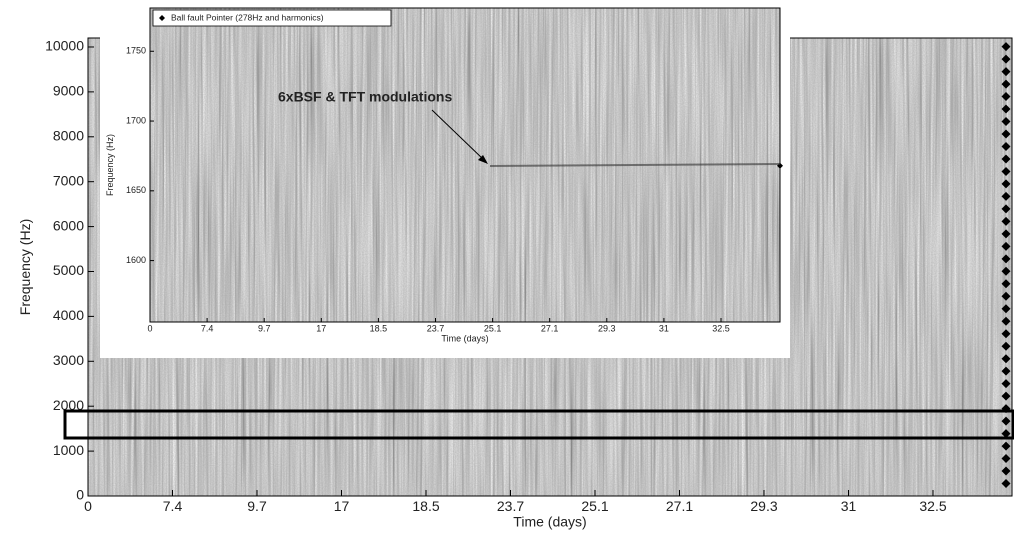 The image size is (1014, 539). I want to click on annotation-arrow, so click(458, 135).